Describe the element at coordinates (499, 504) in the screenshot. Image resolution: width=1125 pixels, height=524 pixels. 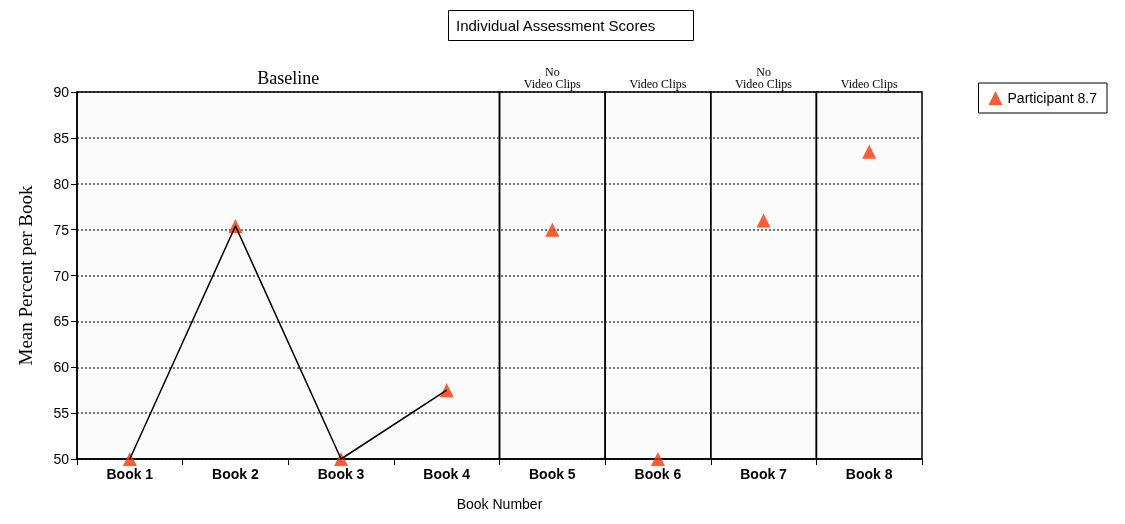
I see `x-axis-title: Book Number` at that location.